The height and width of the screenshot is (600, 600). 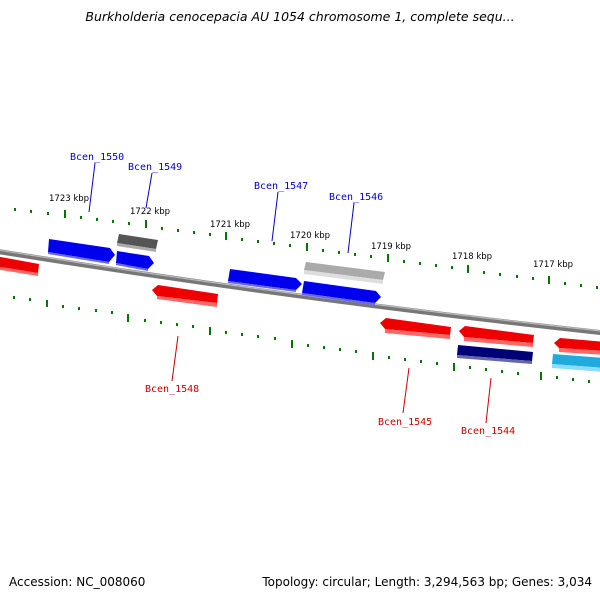 What do you see at coordinates (97, 157) in the screenshot?
I see `gene-label-bcen-1550: Bcen_1550` at bounding box center [97, 157].